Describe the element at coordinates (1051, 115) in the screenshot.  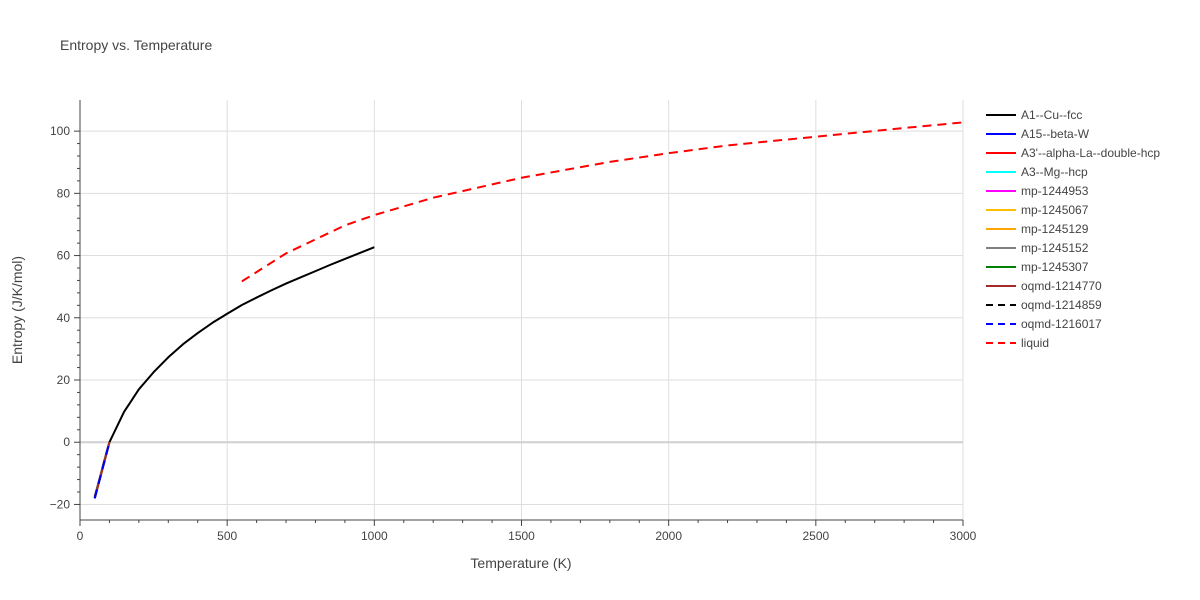
I see `legend-label: A1--Cu--fcc` at that location.